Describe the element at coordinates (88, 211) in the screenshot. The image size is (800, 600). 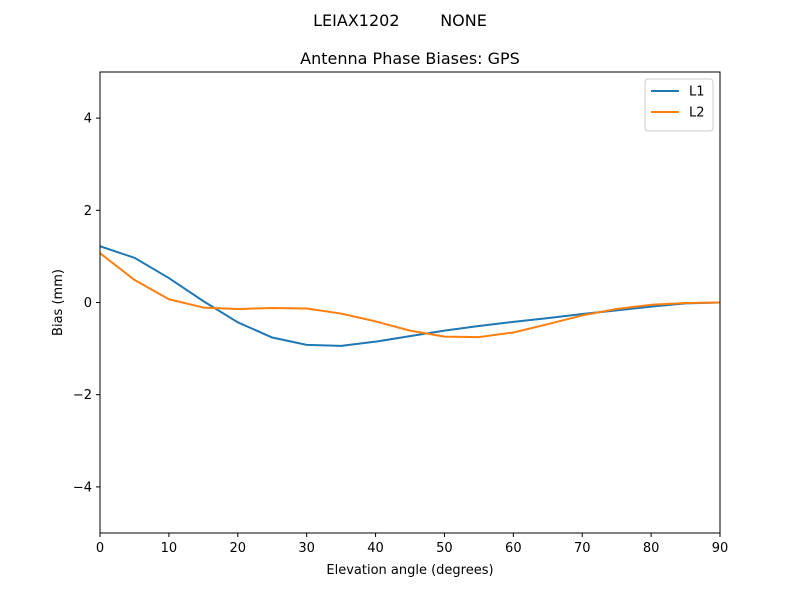
I see `y-tick-label: 2` at that location.